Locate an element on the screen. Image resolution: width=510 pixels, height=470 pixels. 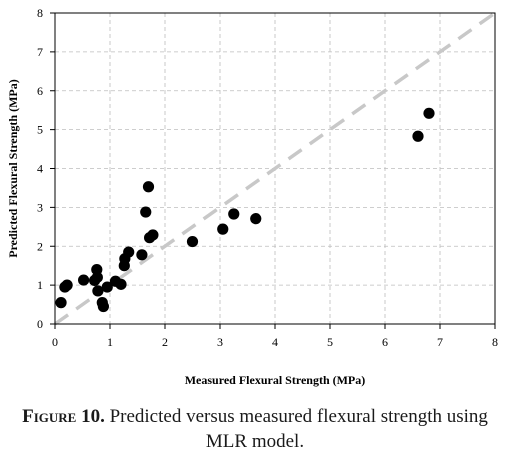
x-tick-label: 0 is located at coordinates (55, 342).